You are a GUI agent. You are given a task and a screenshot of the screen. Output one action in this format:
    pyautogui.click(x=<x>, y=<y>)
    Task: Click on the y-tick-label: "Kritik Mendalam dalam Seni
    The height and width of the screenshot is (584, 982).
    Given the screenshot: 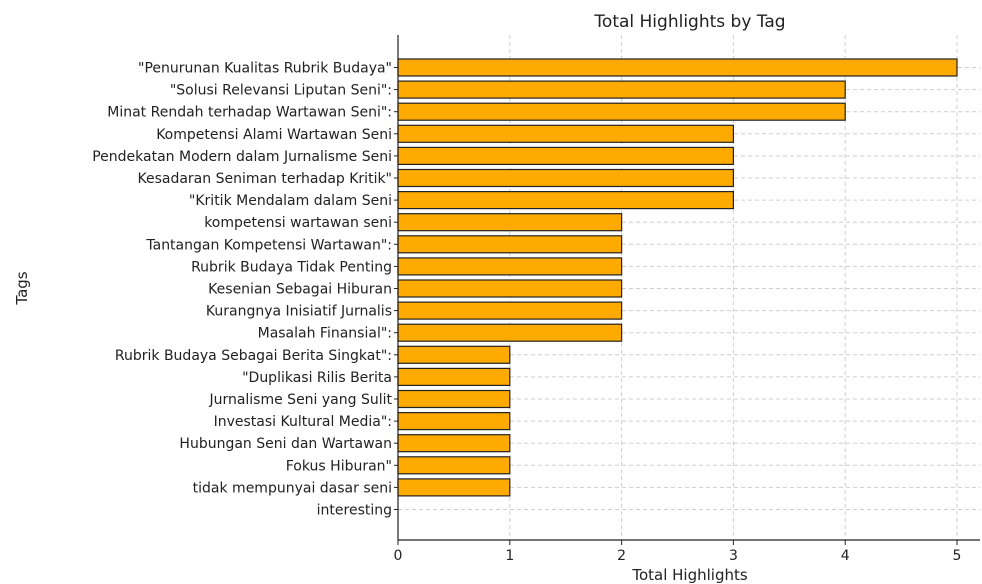 What is the action you would take?
    pyautogui.click(x=290, y=201)
    